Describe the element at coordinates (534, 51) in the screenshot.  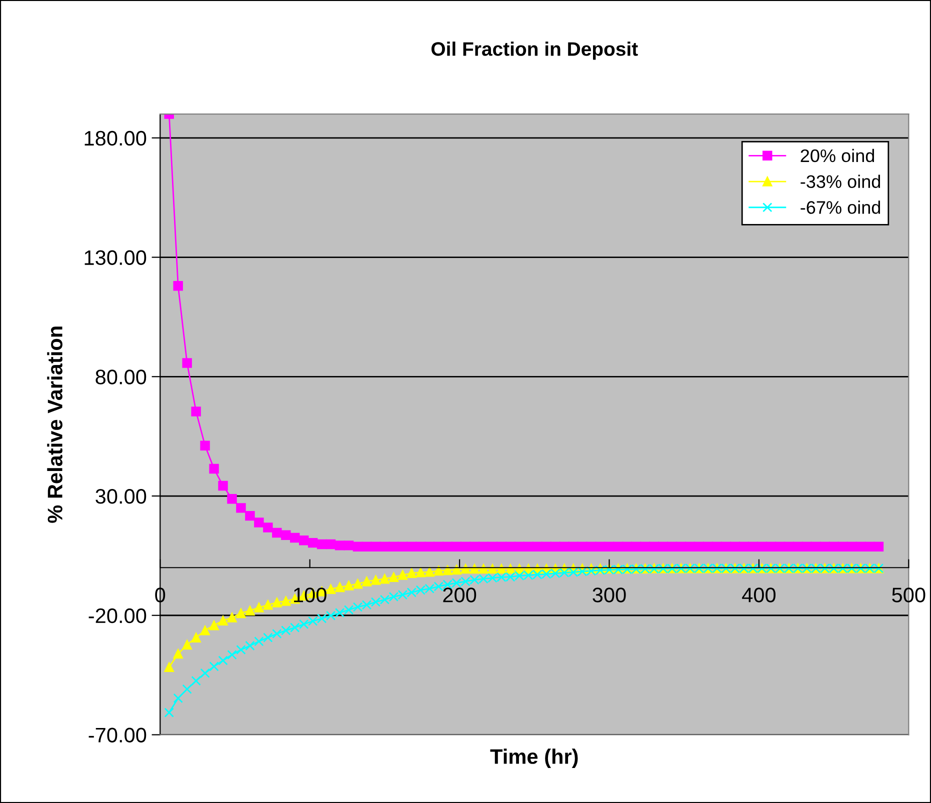
I see `chart-title: Oil Fraction in Deposit` at that location.